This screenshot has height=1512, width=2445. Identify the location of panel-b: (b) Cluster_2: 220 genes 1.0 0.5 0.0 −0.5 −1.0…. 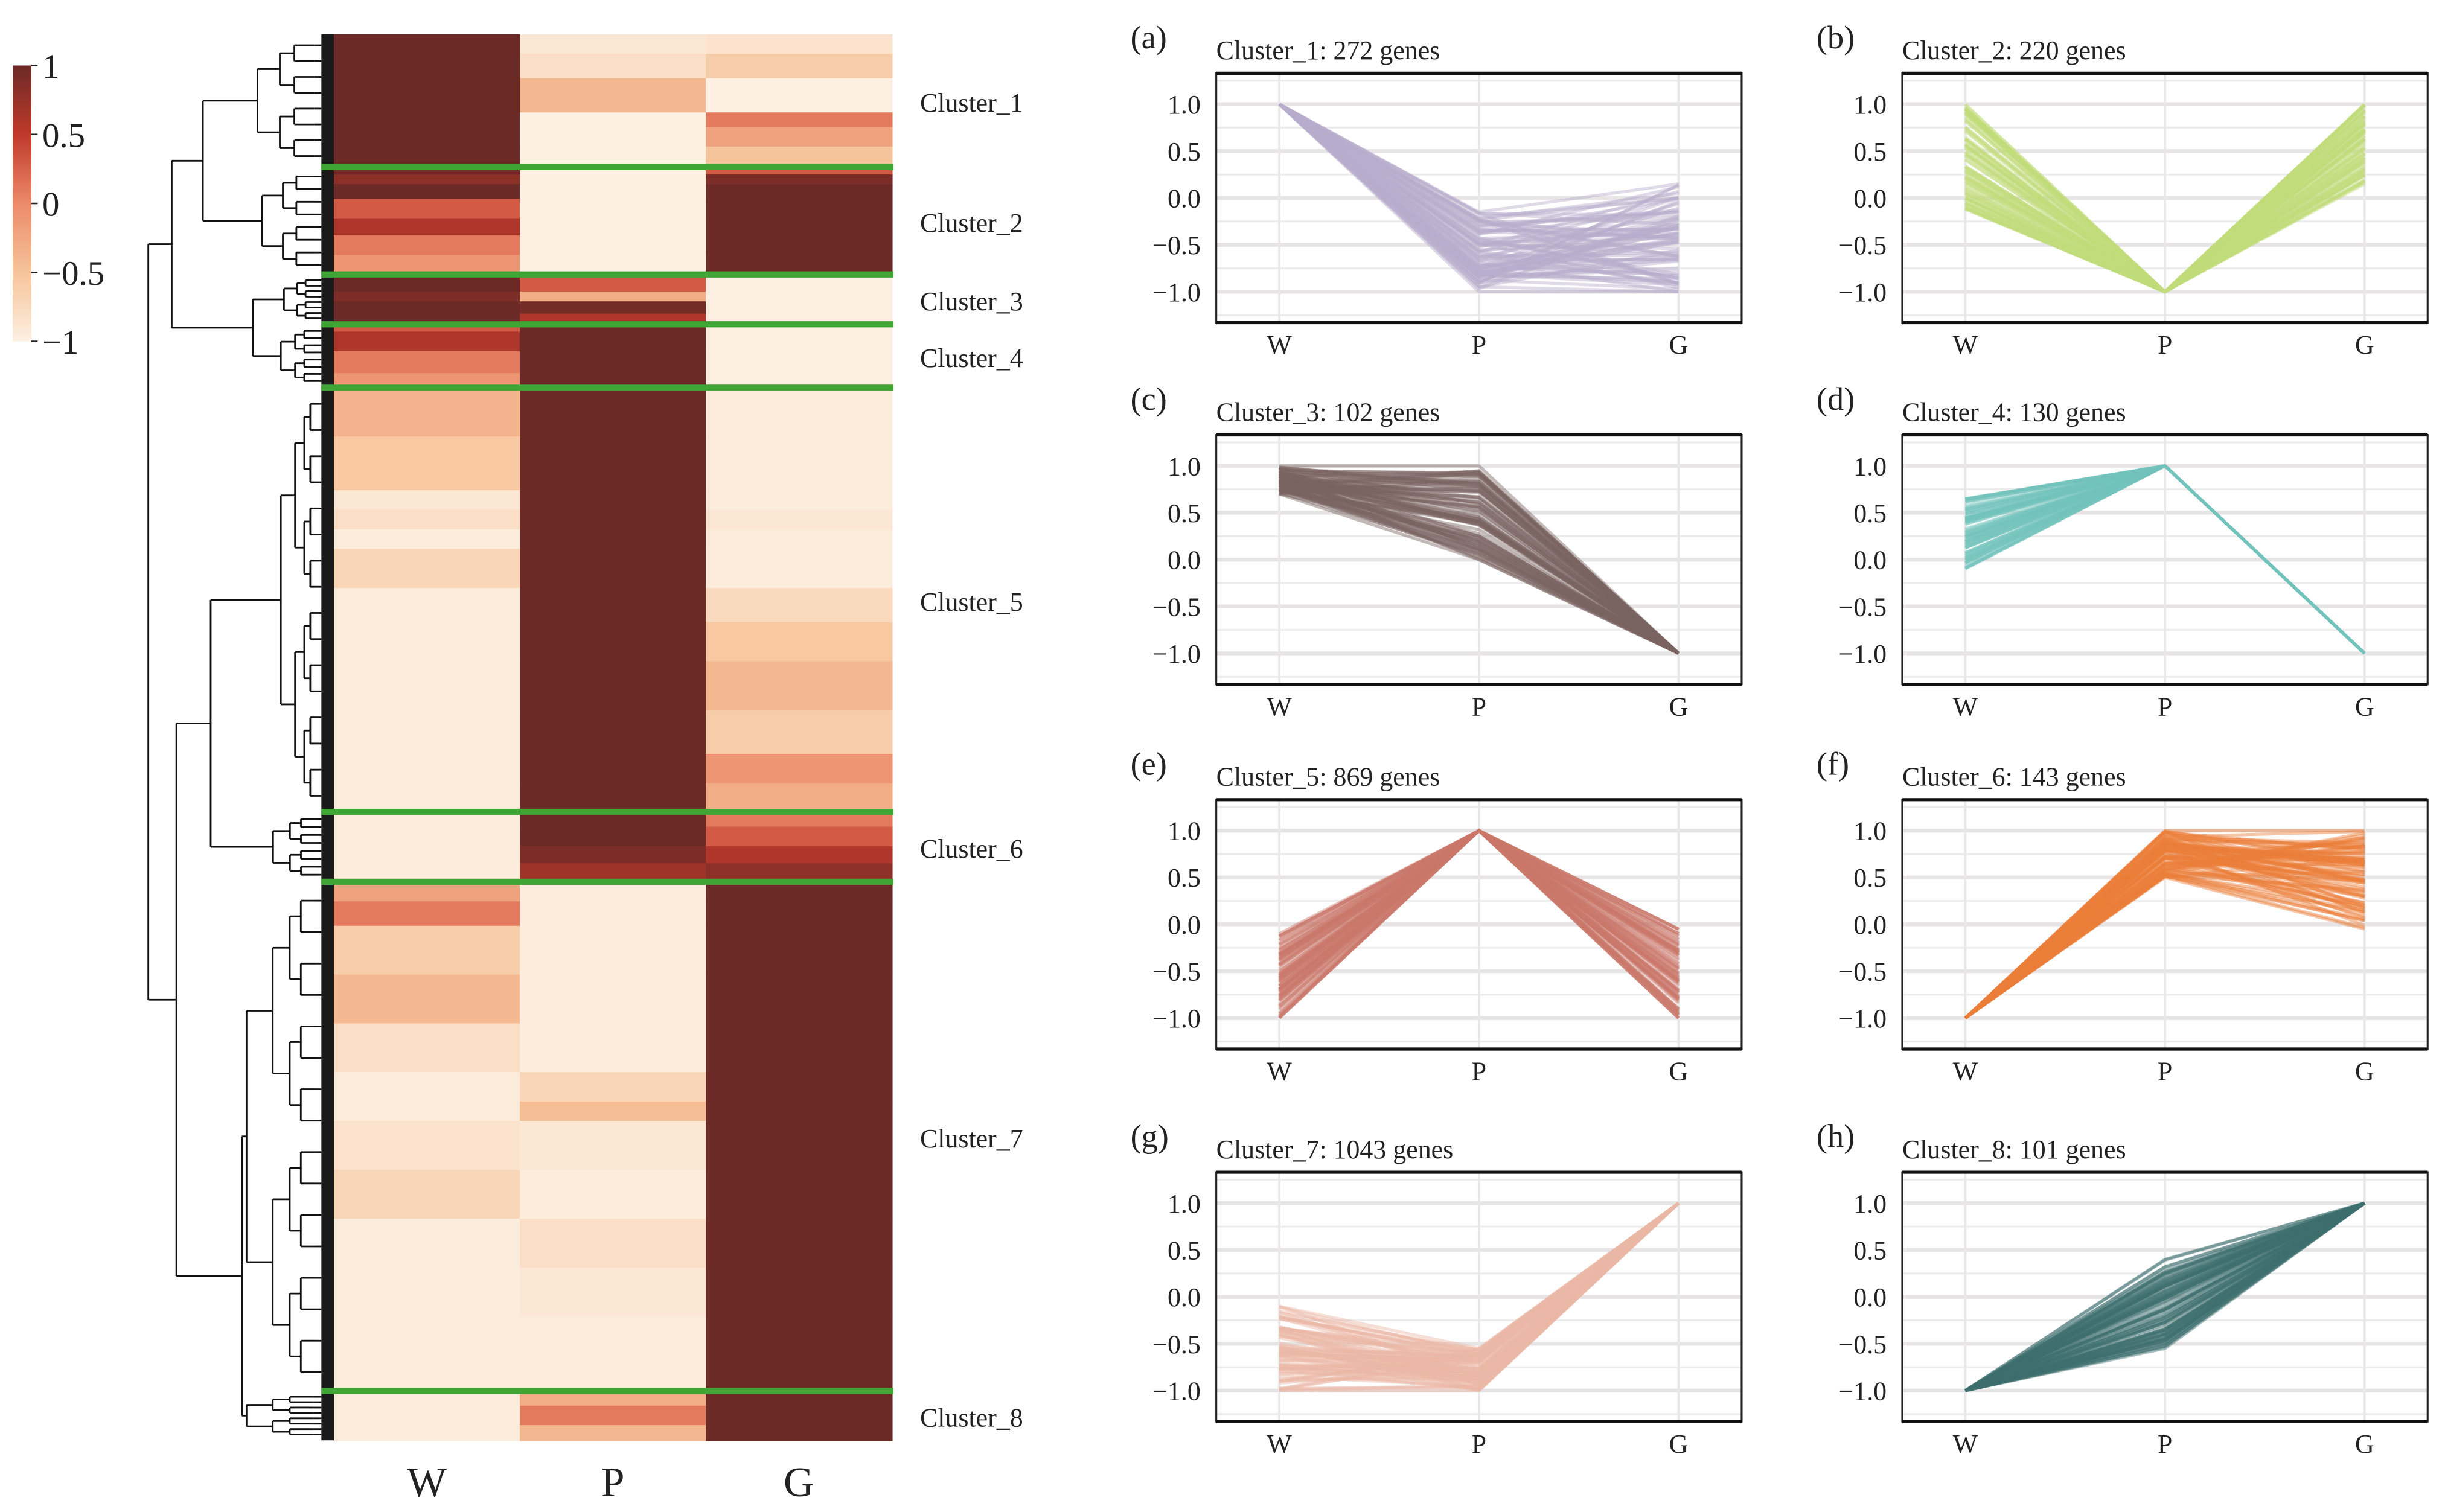
(2123, 189).